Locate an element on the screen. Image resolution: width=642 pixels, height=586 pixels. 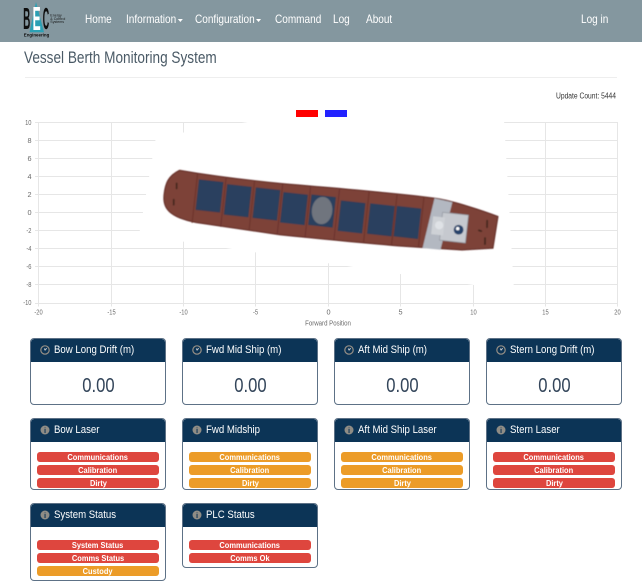
svg-text: 15 is located at coordinates (545, 312).